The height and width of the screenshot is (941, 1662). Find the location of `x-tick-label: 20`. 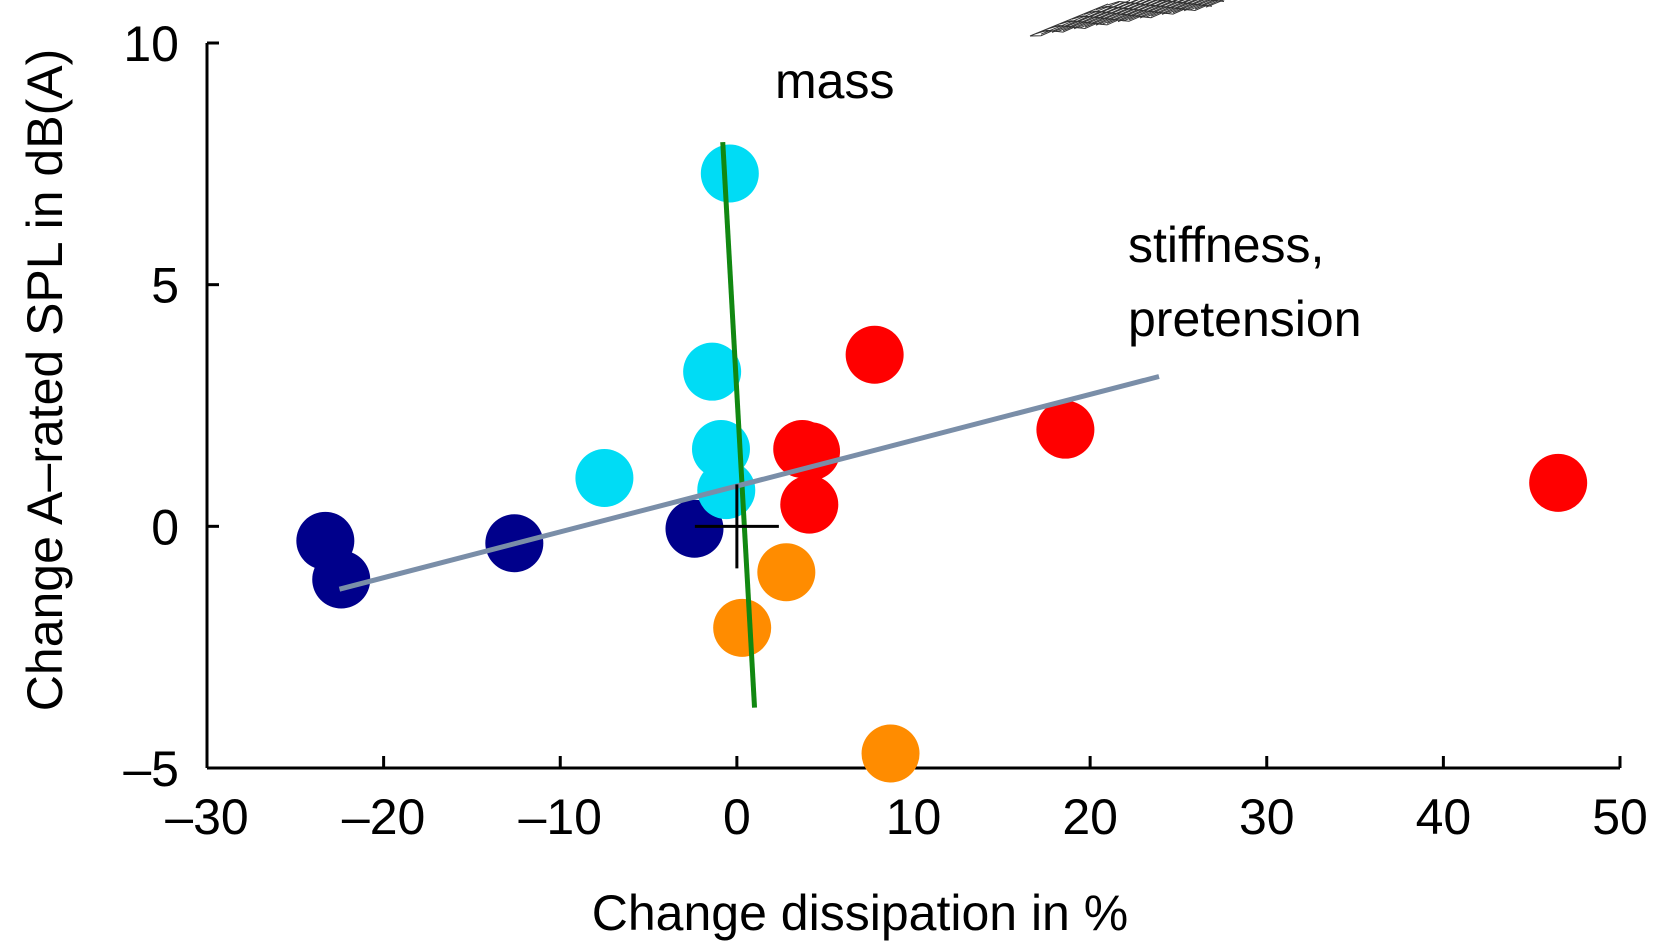

x-tick-label: 20 is located at coordinates (1090, 817).